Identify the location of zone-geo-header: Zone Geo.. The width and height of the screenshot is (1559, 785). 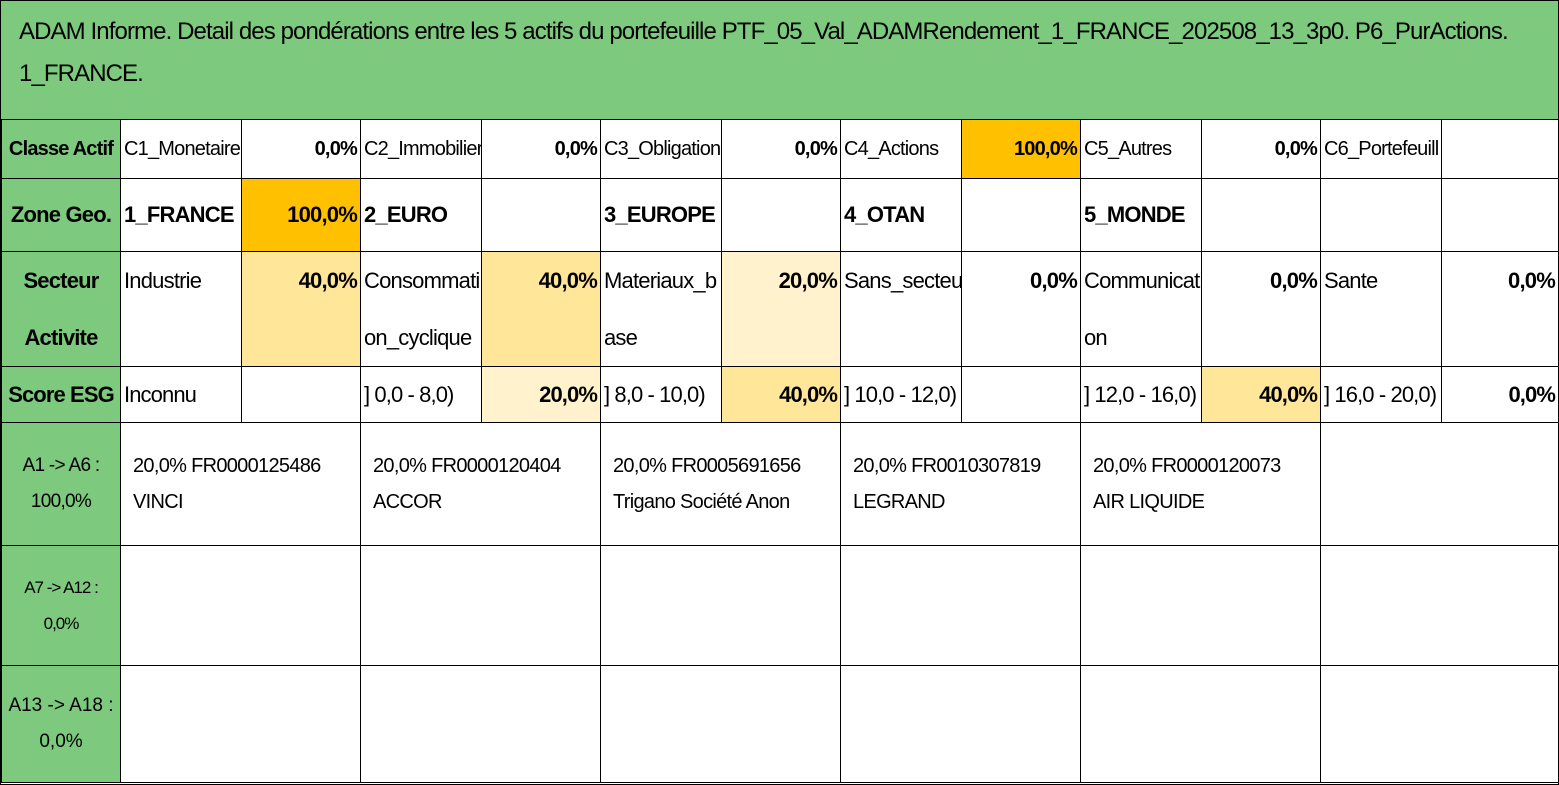
(61, 215).